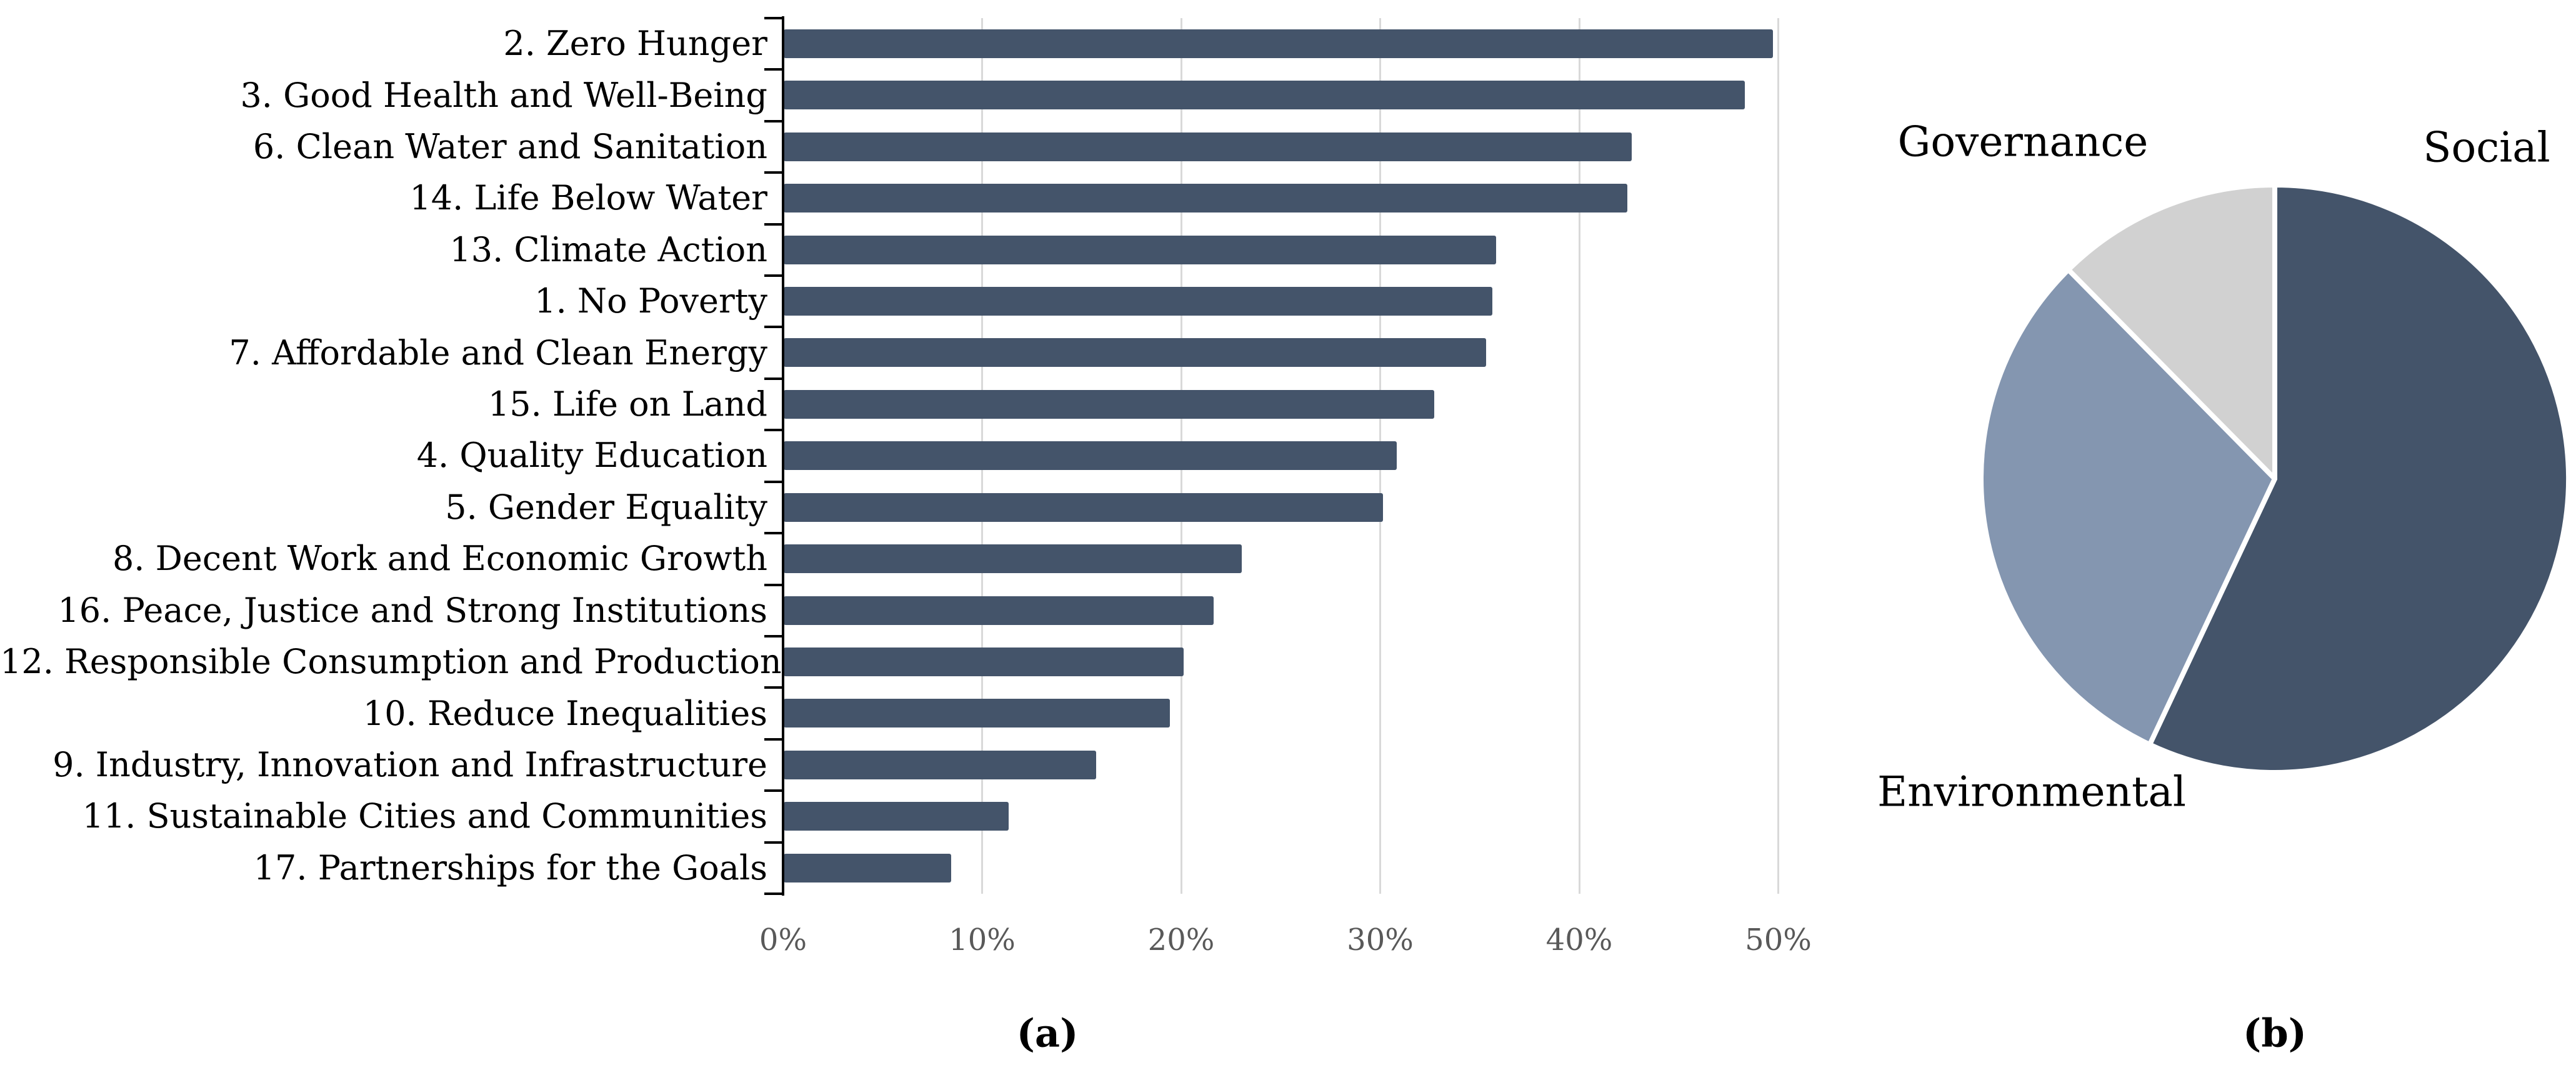  What do you see at coordinates (503, 95) in the screenshot?
I see `category-label: 3. Good Health and Well-Being` at bounding box center [503, 95].